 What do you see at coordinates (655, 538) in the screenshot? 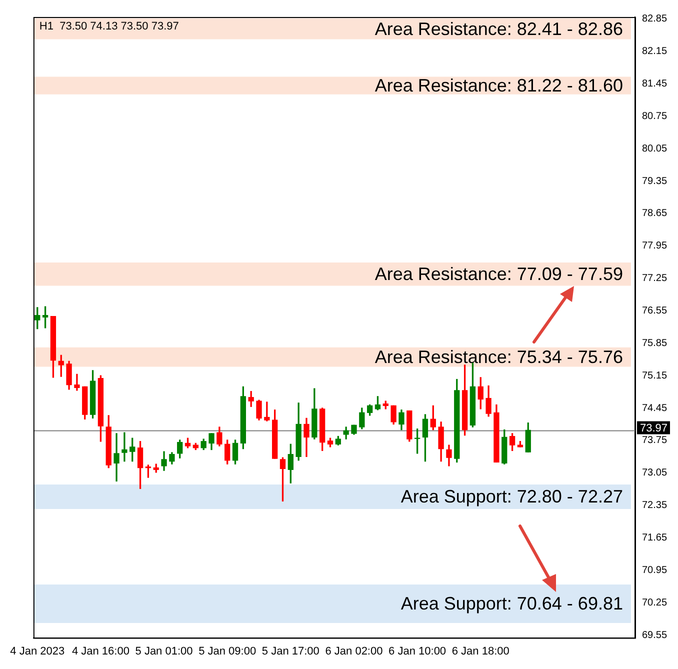
I see `y-tick-label: 71.65` at bounding box center [655, 538].